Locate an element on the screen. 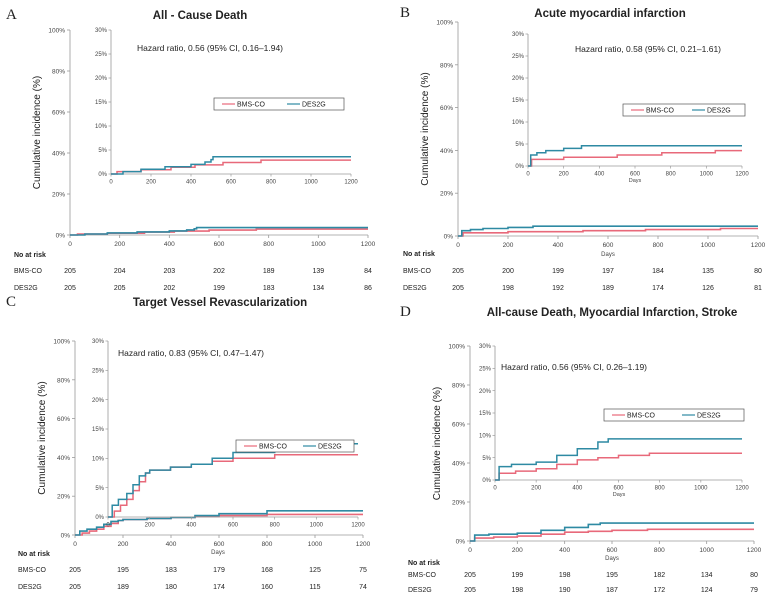 This screenshot has width=774, height=598. main-y-tick-label: 20% is located at coordinates (63, 497).